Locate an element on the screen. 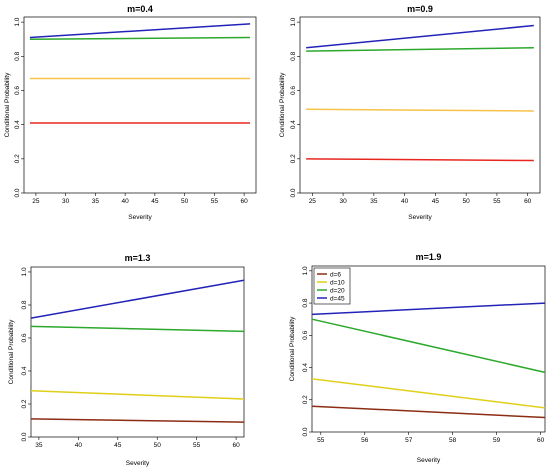 This screenshot has height=472, width=550. legend-label: d=10 is located at coordinates (337, 282).